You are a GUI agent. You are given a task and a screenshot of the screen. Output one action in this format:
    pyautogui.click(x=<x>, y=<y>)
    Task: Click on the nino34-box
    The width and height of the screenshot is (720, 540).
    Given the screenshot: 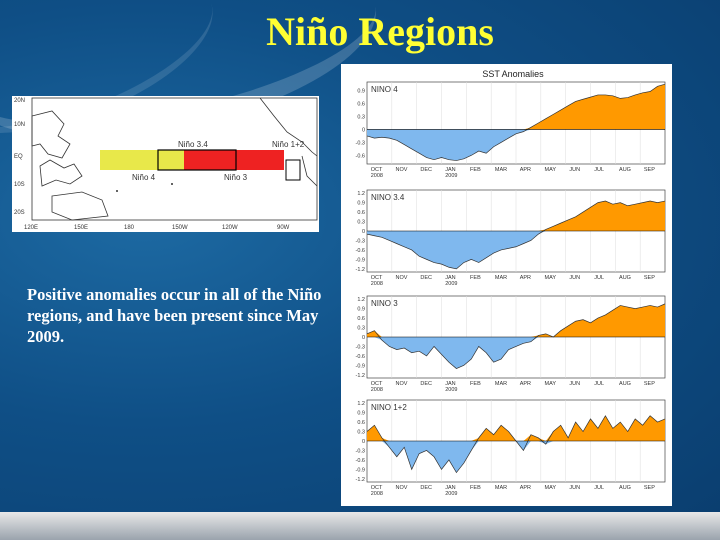 What is the action you would take?
    pyautogui.click(x=197, y=160)
    